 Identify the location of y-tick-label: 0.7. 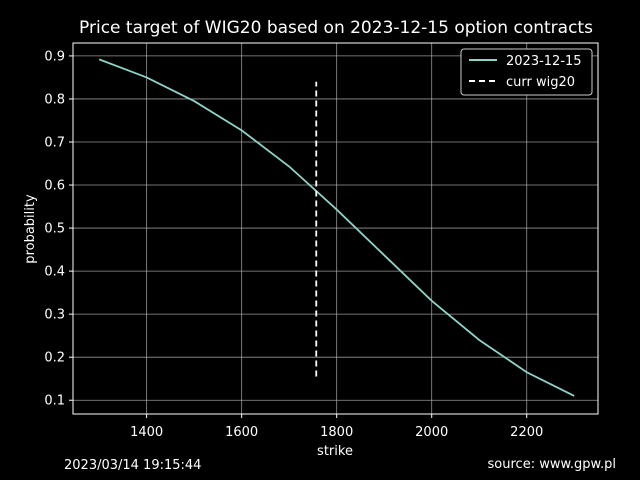
(54, 142).